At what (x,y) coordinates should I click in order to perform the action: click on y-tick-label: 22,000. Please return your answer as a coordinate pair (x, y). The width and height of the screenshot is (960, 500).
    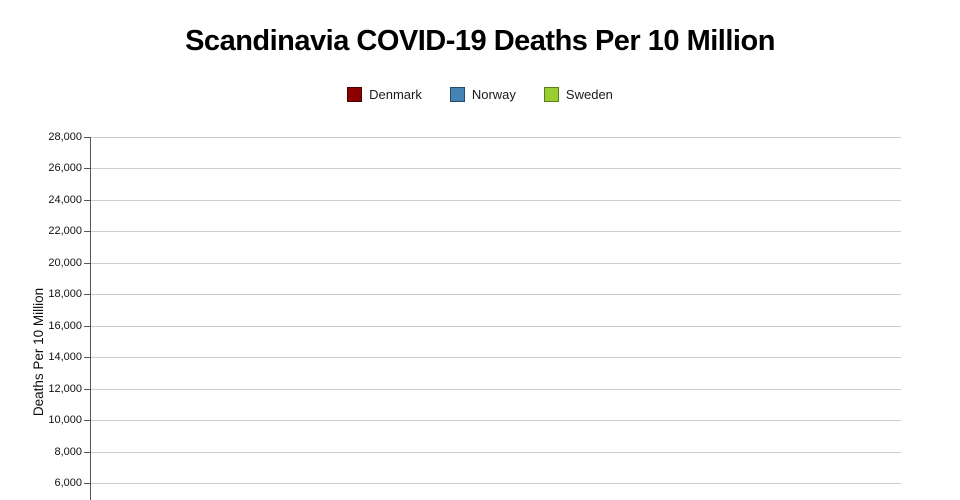
    Looking at the image, I should click on (65, 231).